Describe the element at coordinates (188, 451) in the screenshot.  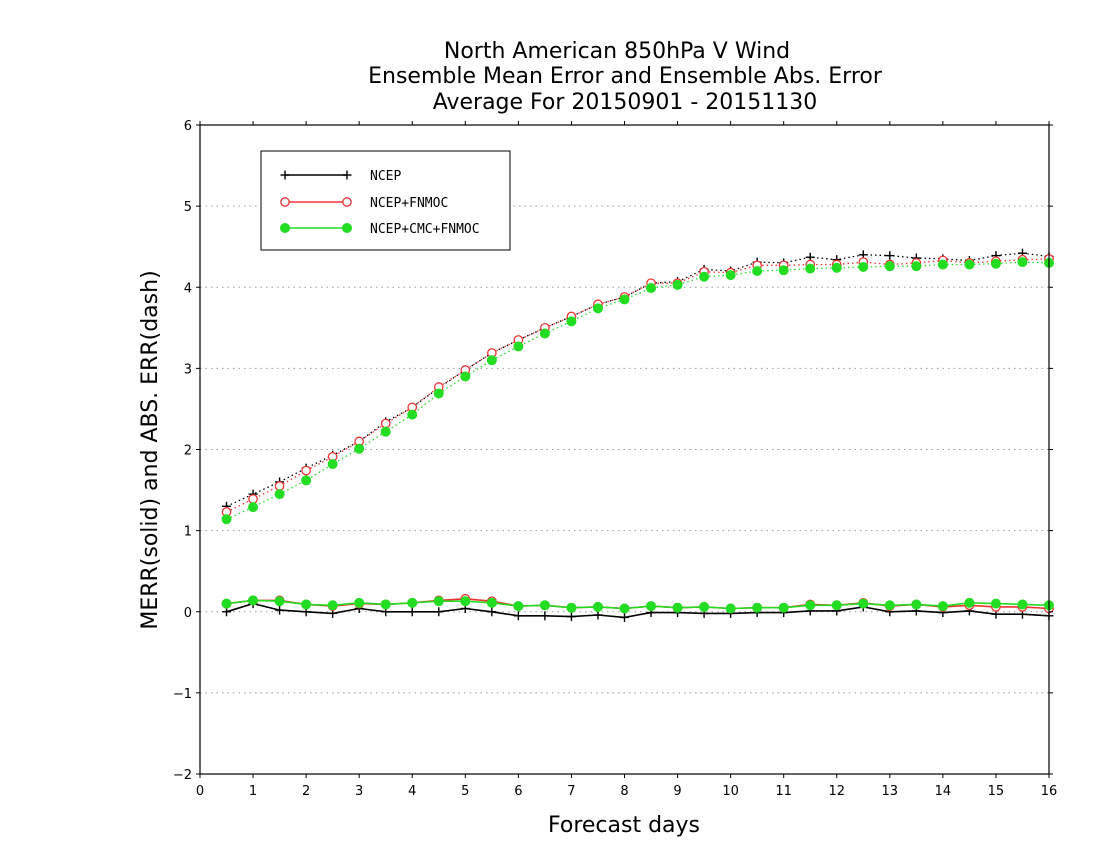
I see `y-tick-label: 2` at that location.